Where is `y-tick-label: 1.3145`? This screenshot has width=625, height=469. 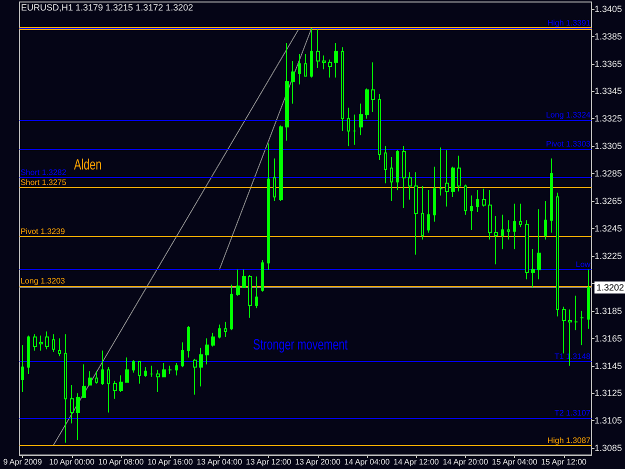 y-tick-label: 1.3145 is located at coordinates (608, 365).